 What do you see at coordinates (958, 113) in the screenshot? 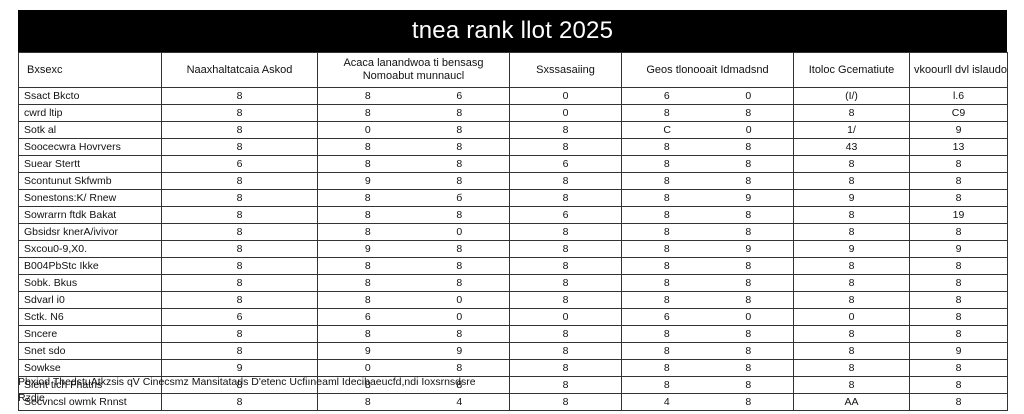
I see `table-cell: C9` at bounding box center [958, 113].